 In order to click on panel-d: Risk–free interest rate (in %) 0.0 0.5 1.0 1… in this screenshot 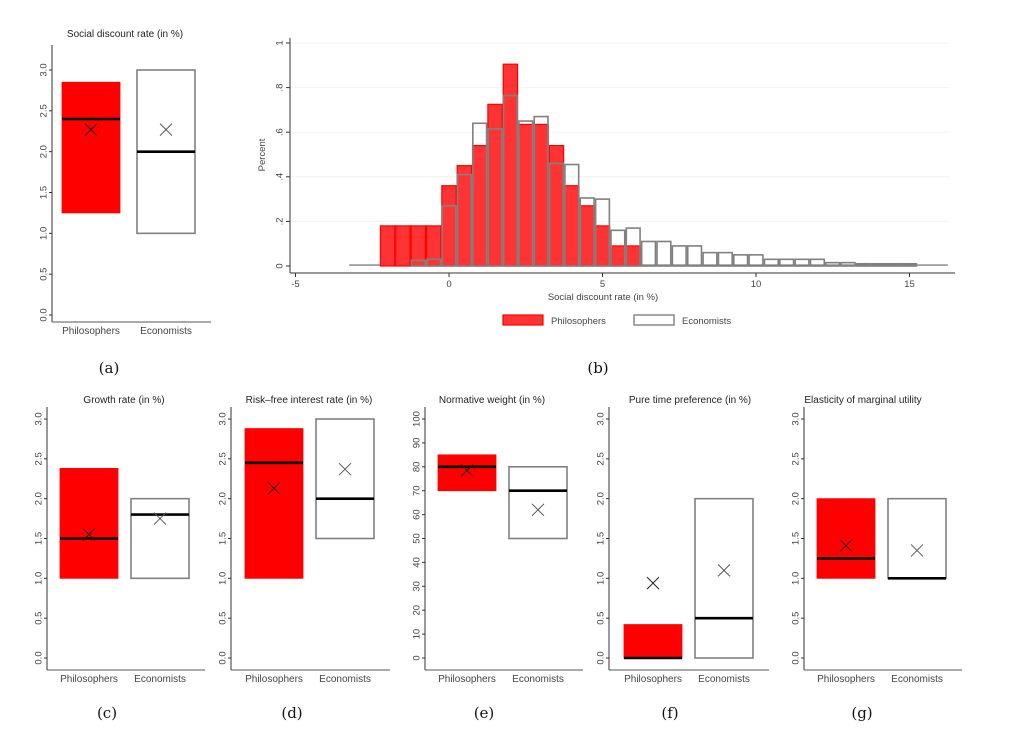, I will do `click(304, 558)`.